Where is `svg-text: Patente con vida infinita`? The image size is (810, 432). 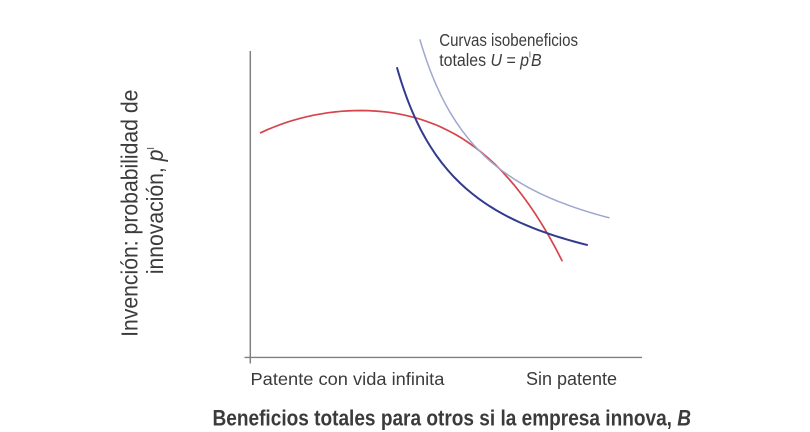 svg-text: Patente con vida infinita is located at coordinates (348, 379).